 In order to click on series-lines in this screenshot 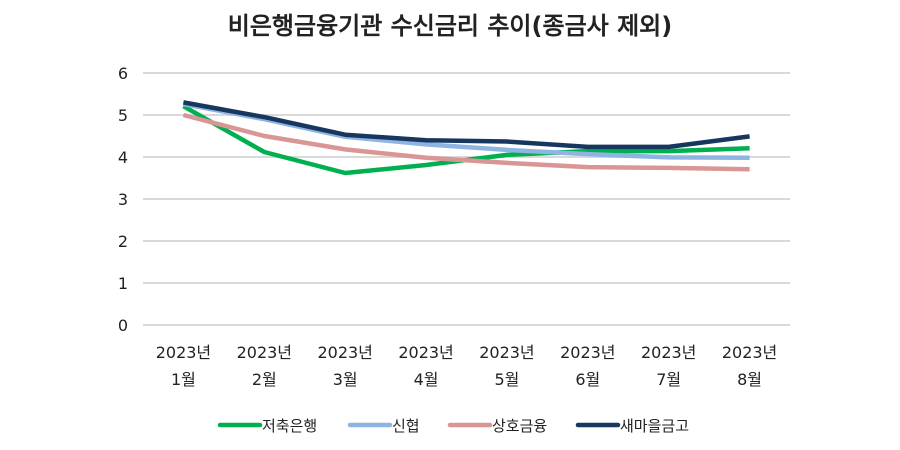, I will do `click(466, 138)`.